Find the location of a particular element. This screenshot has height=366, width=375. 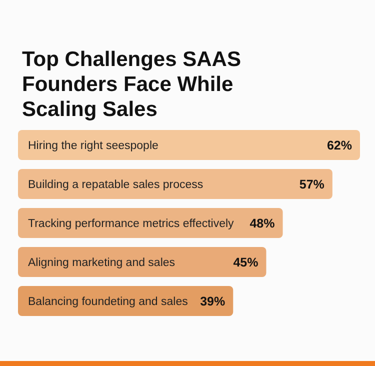

y-tick-label: Balancing foundeting and sales is located at coordinates (108, 302).